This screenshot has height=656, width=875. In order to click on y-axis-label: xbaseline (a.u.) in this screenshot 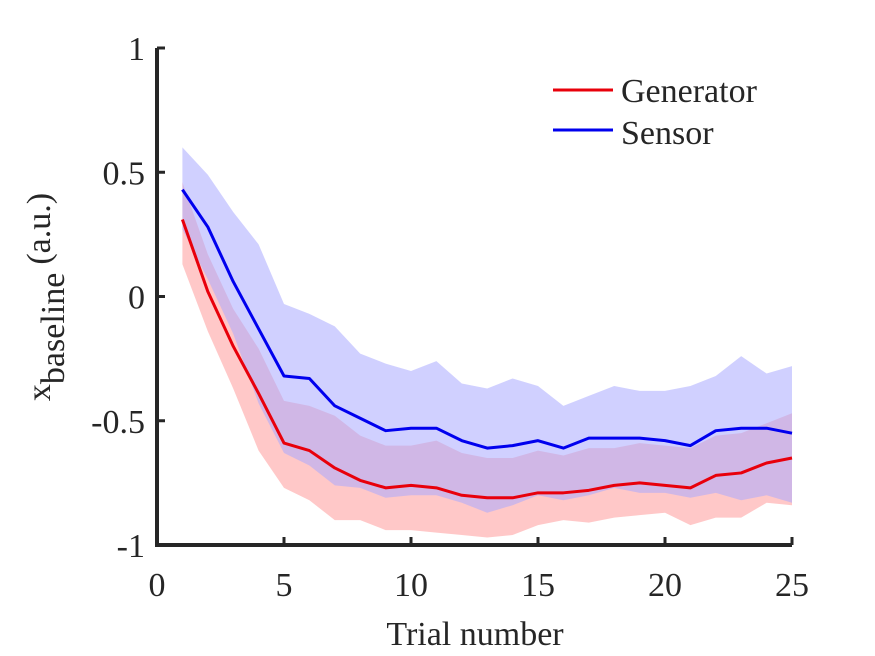, I will do `click(46, 297)`.